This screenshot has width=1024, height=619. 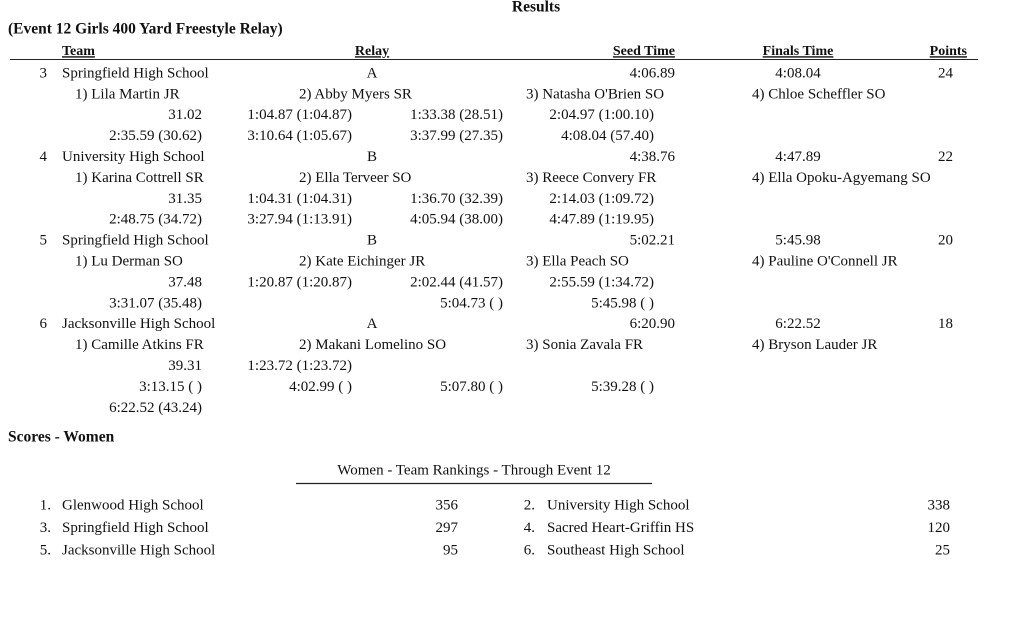 What do you see at coordinates (797, 324) in the screenshot?
I see `finals-time: 6:22.52` at bounding box center [797, 324].